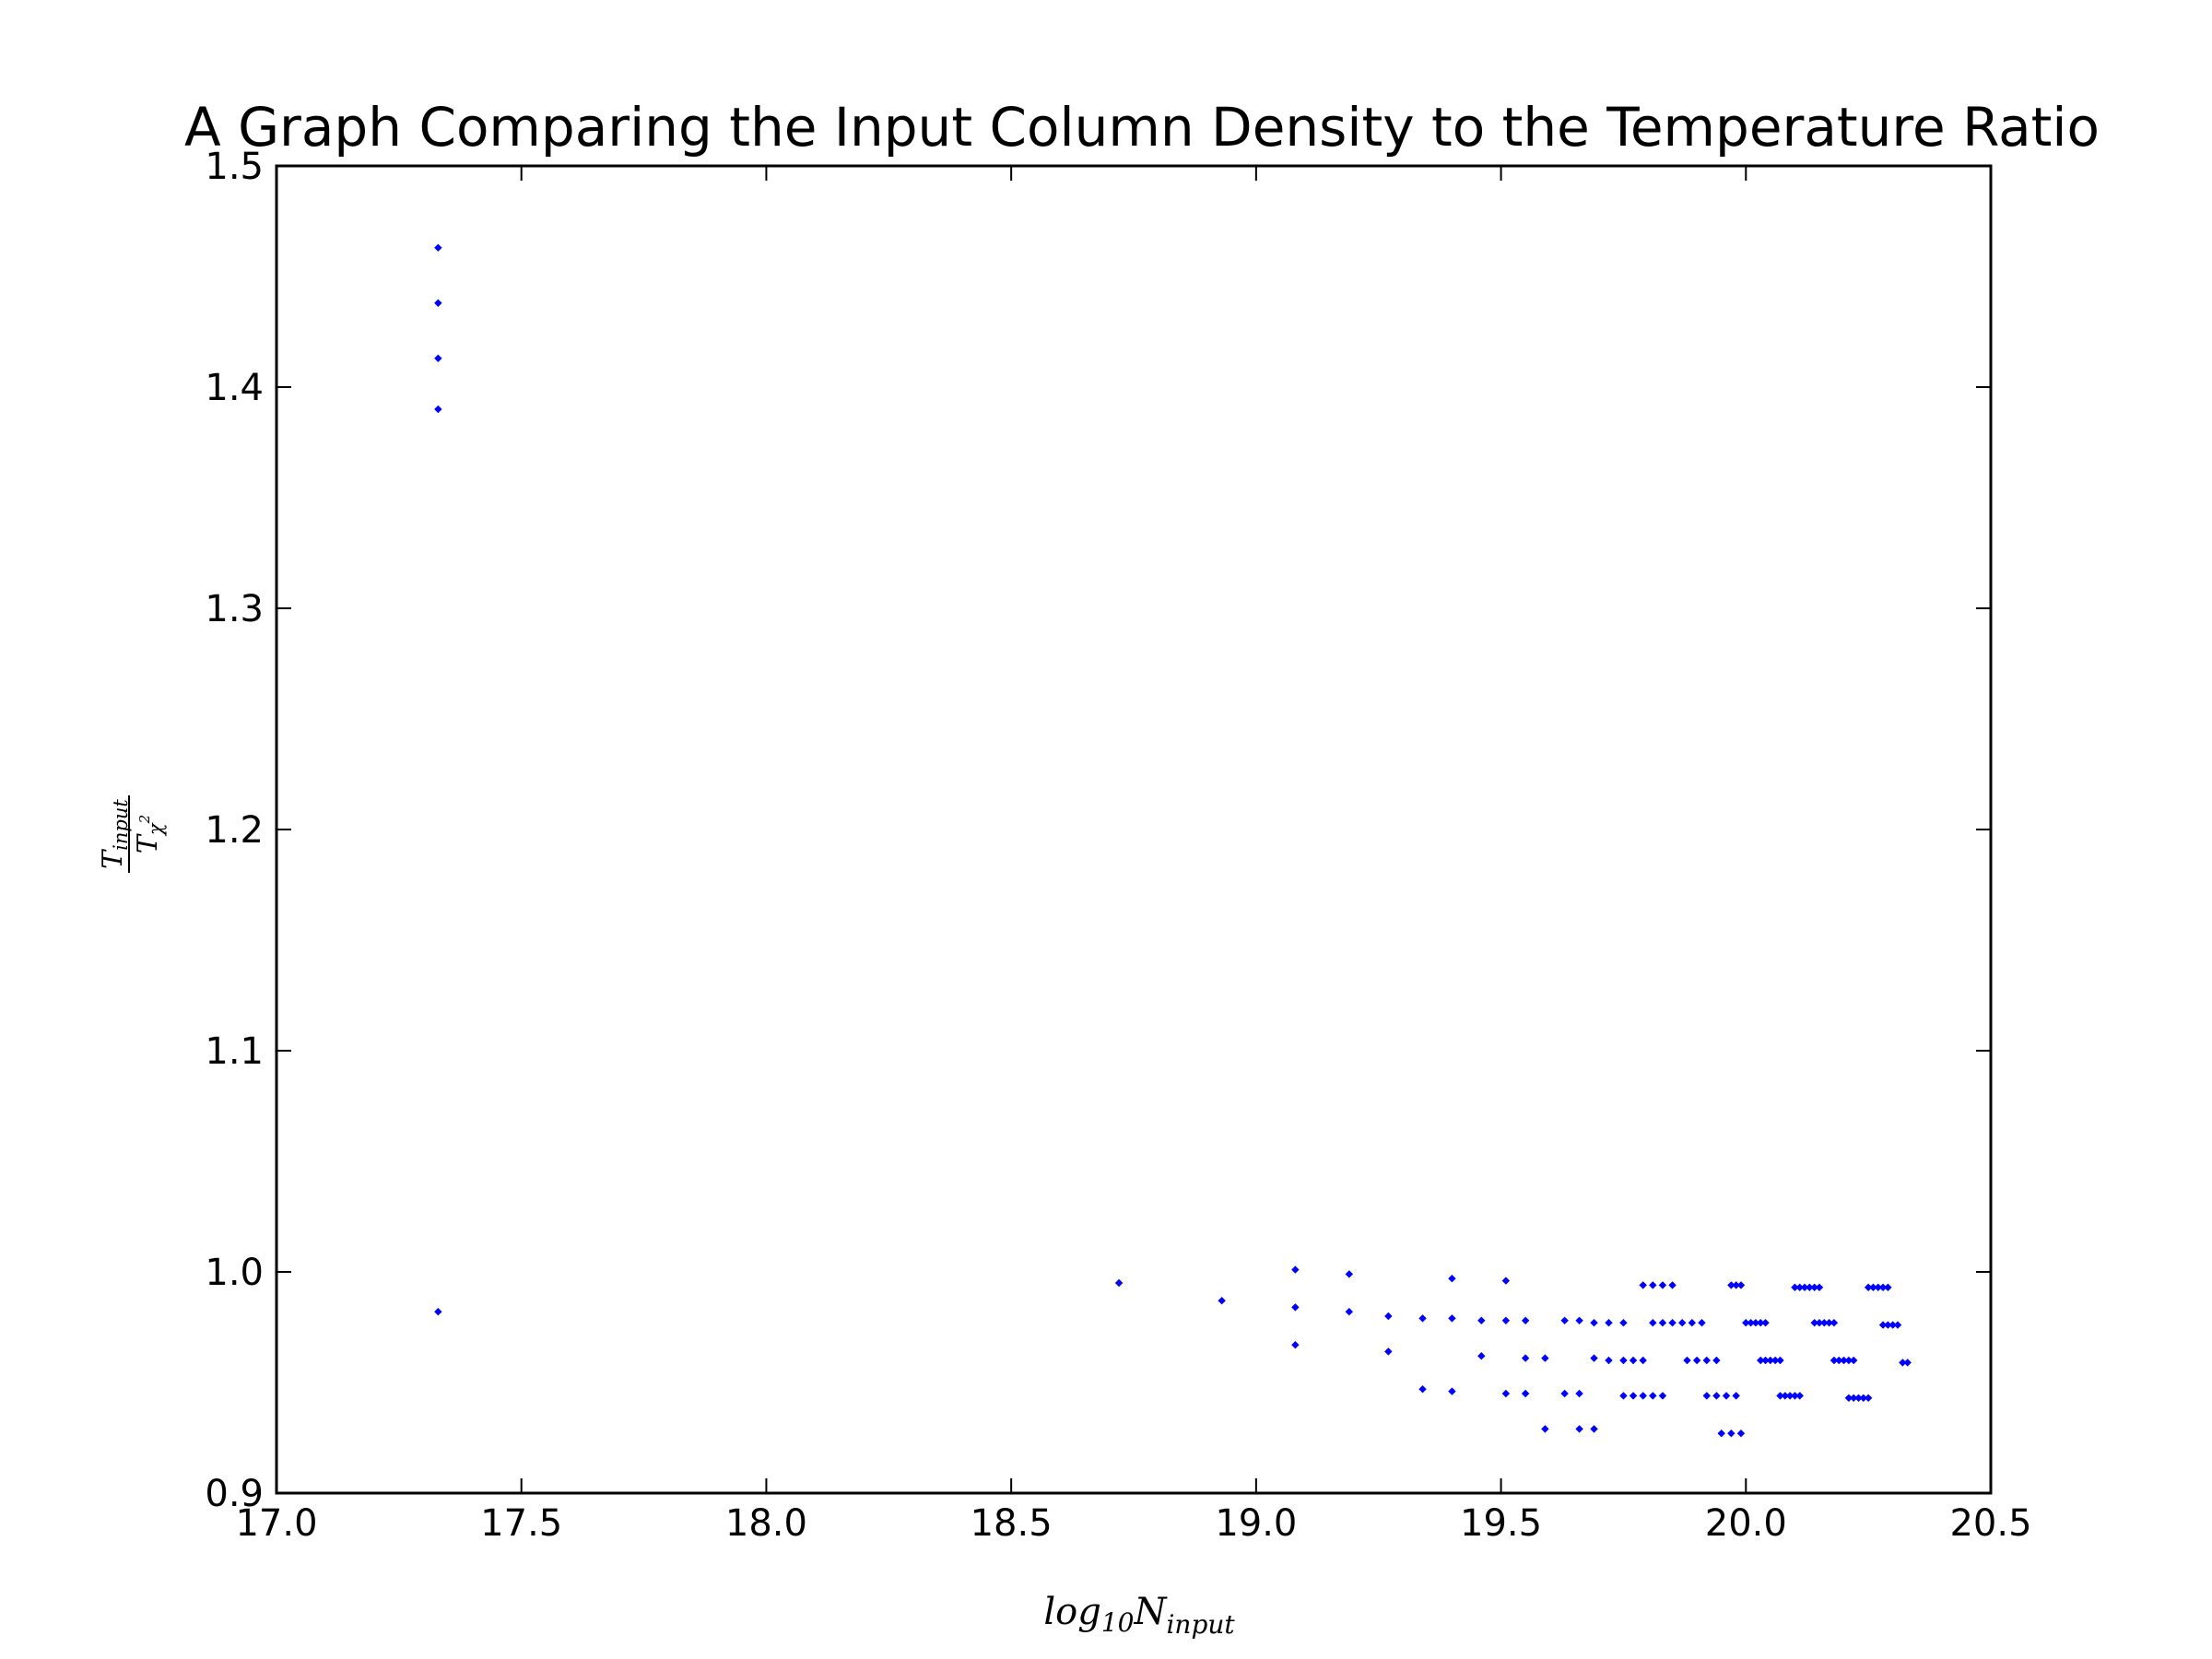 The width and height of the screenshot is (2212, 1659). Describe the element at coordinates (1118, 1622) in the screenshot. I see `x-label-sub1: 10` at that location.